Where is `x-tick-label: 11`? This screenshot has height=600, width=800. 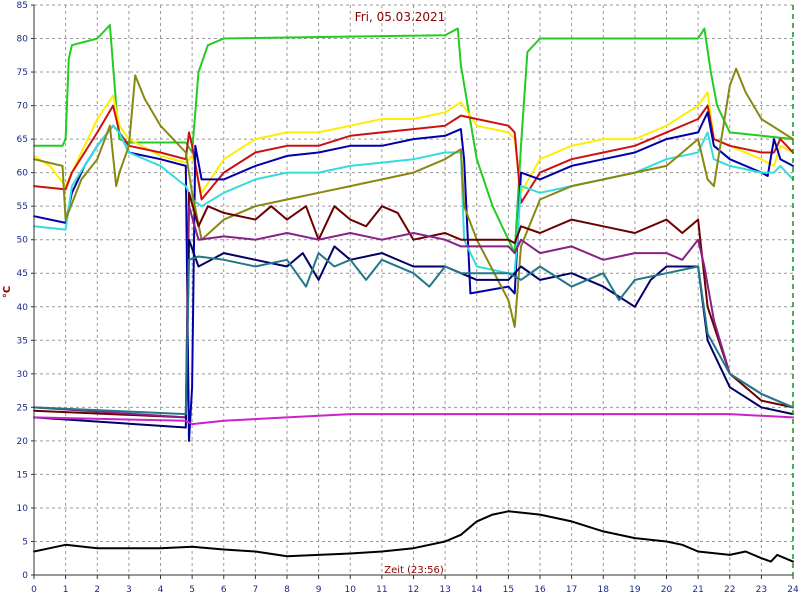
x-tick-label: 11 is located at coordinates (381, 590).